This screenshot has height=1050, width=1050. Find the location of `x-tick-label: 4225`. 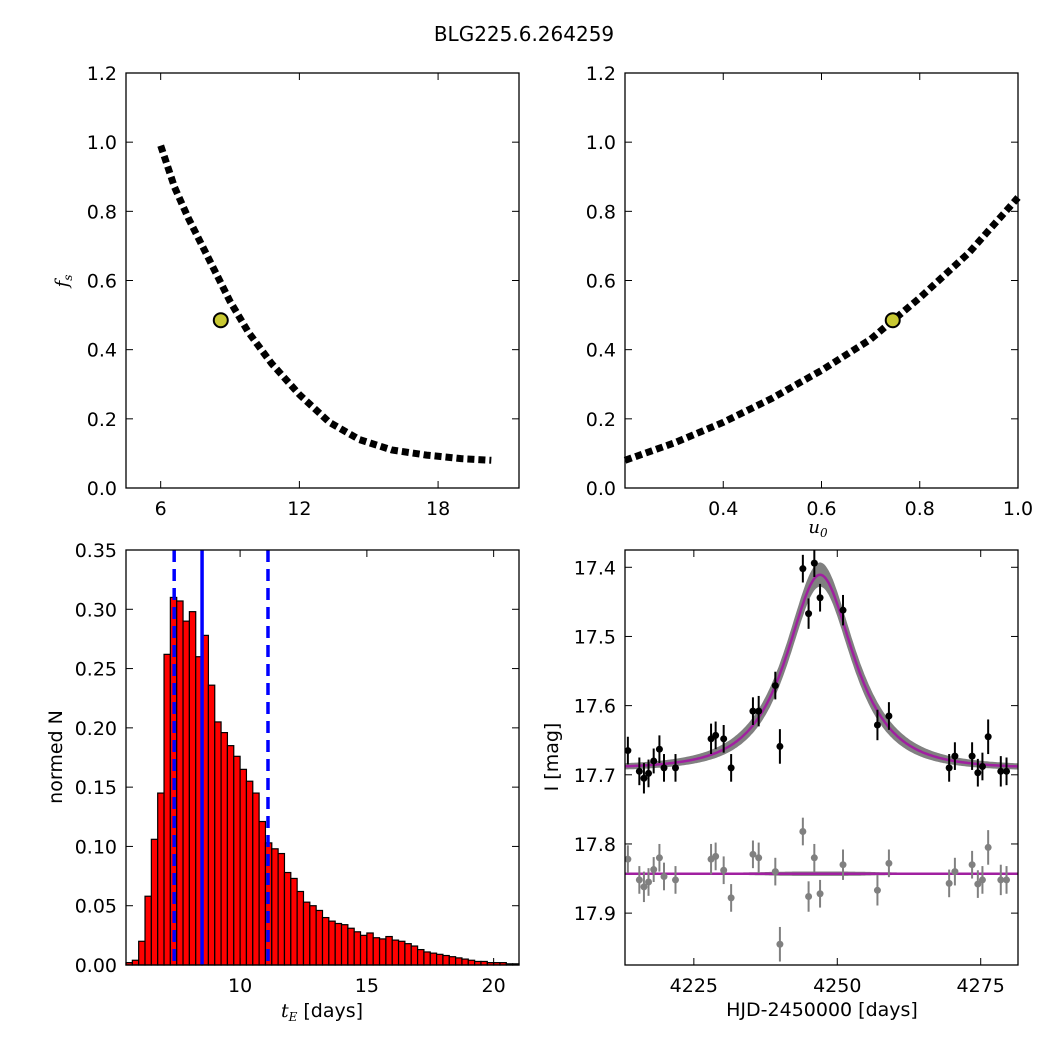

x-tick-label: 4225 is located at coordinates (694, 986).